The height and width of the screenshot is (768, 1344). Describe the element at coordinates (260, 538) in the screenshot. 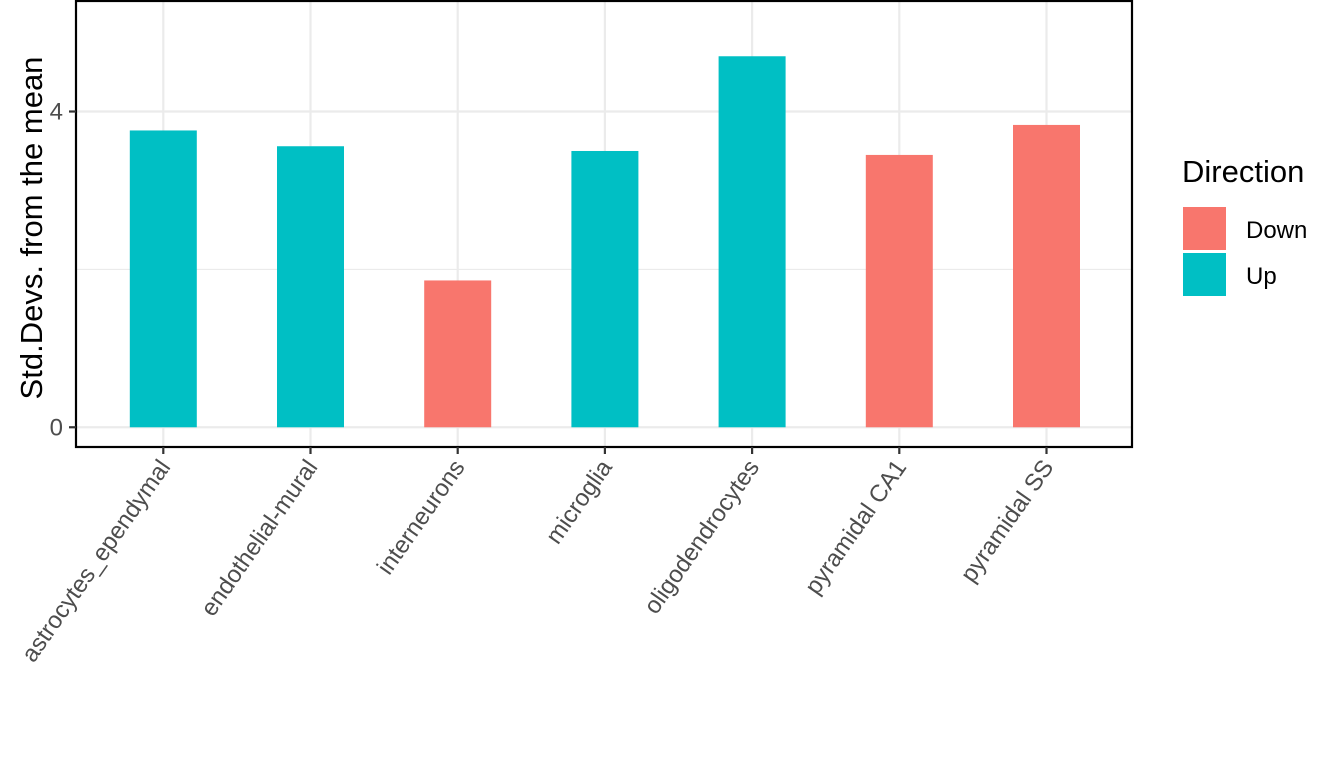

I see `x-tick-label: endothelial-mural` at that location.